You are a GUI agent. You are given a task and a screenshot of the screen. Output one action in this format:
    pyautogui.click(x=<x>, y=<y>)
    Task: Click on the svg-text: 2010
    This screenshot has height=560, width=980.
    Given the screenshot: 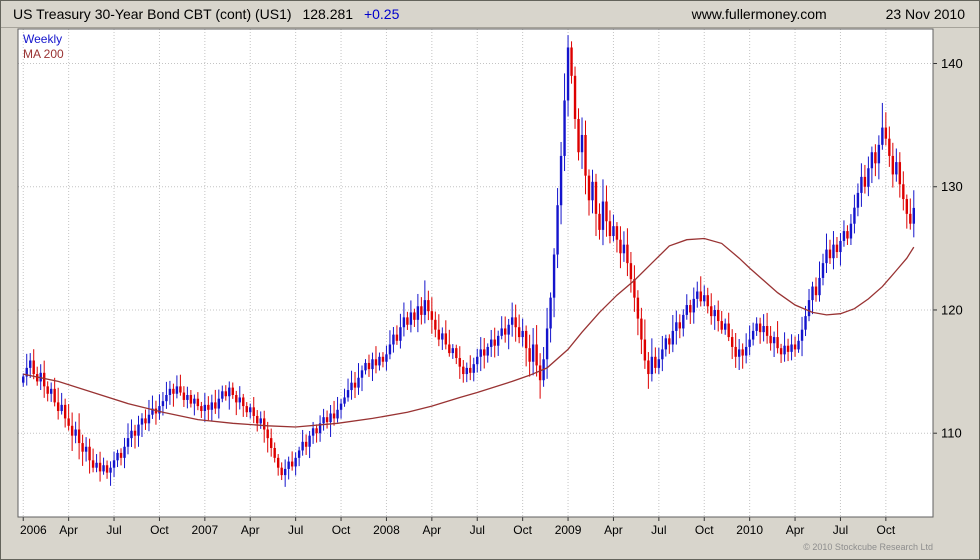 What is the action you would take?
    pyautogui.click(x=749, y=530)
    